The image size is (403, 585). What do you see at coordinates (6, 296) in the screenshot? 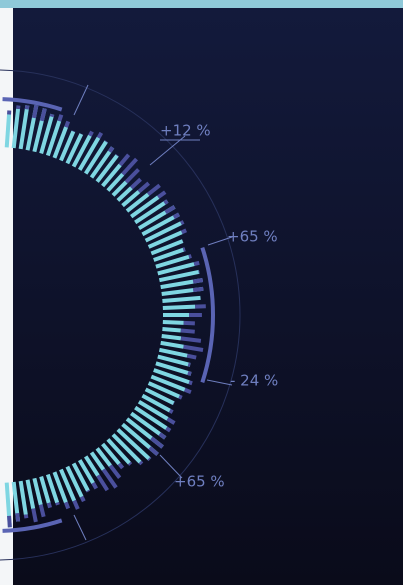
I see `left-strip` at bounding box center [6, 296].